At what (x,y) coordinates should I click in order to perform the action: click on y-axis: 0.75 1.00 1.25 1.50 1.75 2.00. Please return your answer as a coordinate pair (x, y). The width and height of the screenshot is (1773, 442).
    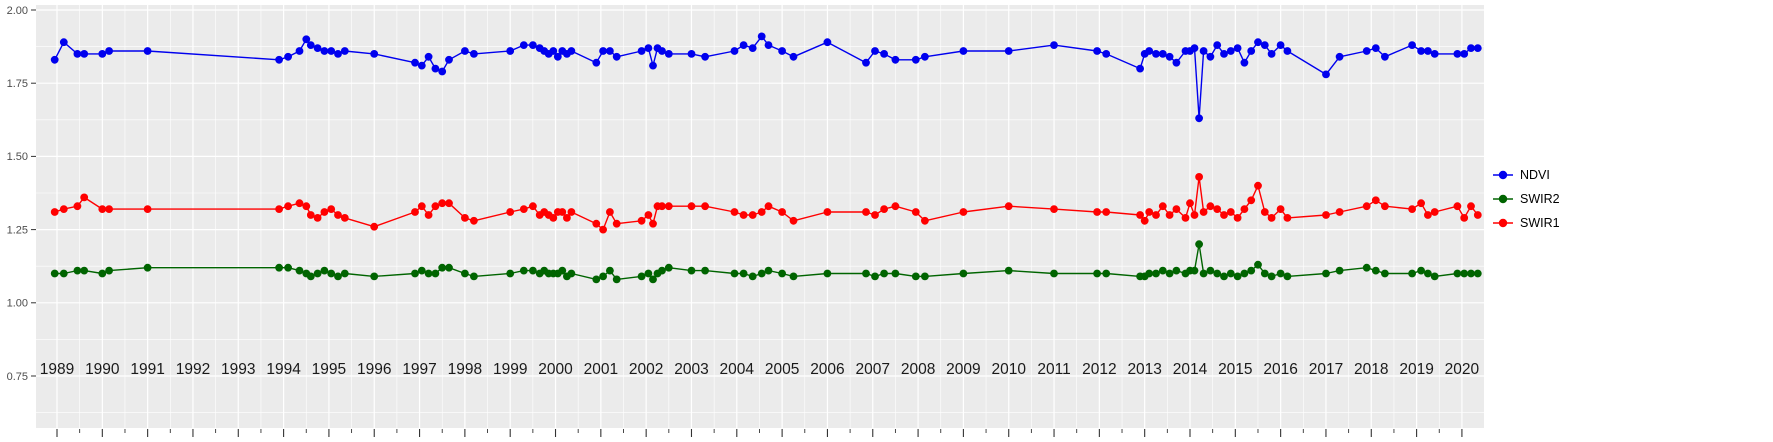
    Looking at the image, I should click on (21, 194).